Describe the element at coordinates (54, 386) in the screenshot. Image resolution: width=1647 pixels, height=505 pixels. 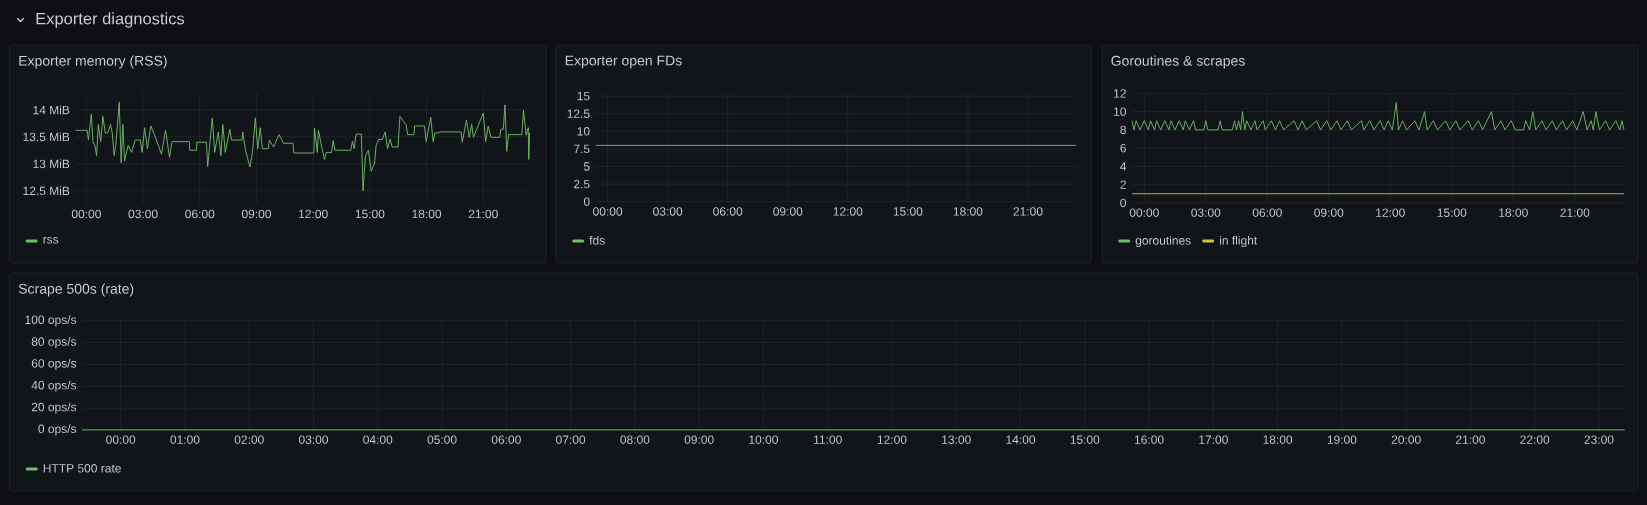
I see `y-tick-label: 40 ops/s` at that location.